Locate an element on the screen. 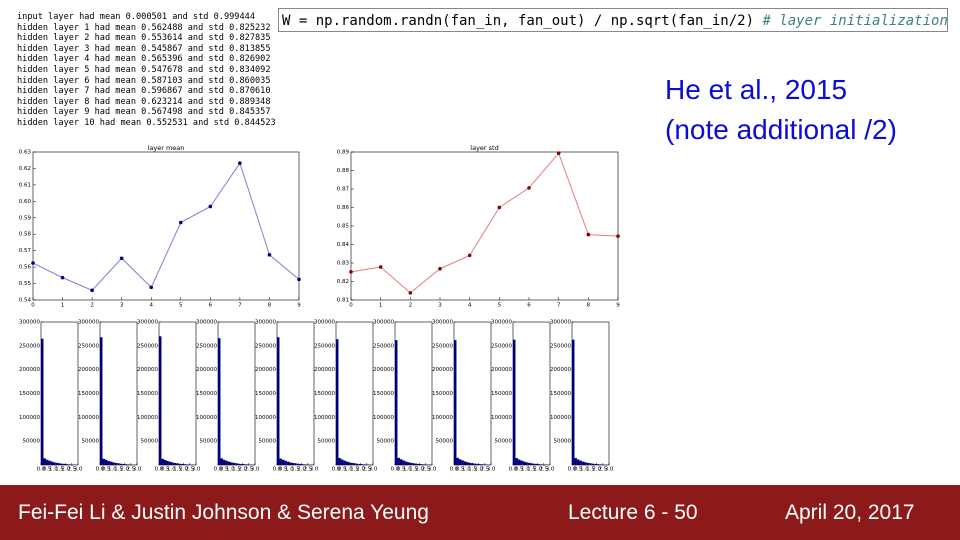  x-tick-label: 5 is located at coordinates (500, 306).